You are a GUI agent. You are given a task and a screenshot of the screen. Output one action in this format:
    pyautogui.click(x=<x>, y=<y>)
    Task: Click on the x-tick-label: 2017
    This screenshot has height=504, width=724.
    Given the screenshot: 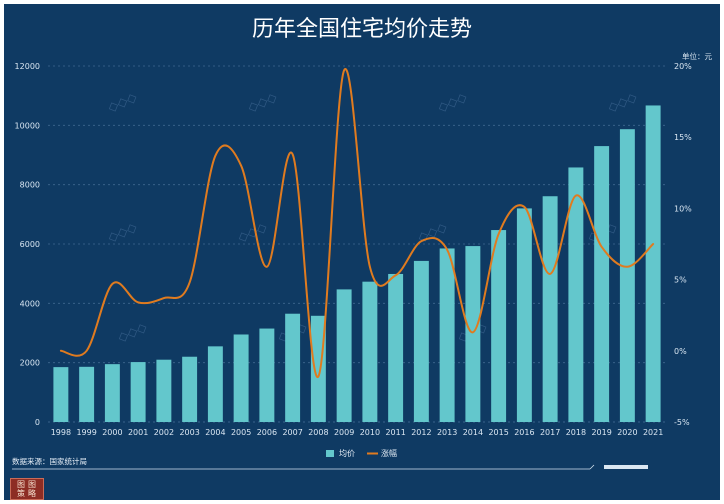 What is the action you would take?
    pyautogui.click(x=550, y=432)
    